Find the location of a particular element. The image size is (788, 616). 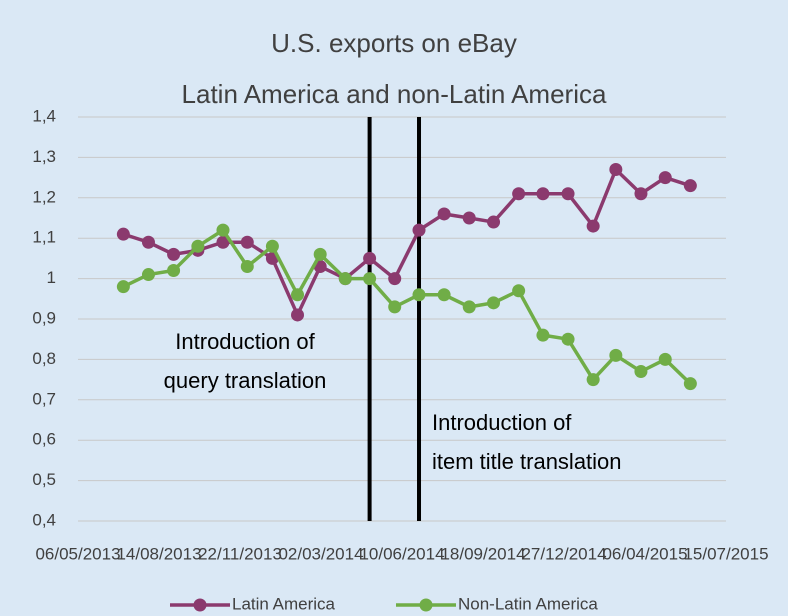

y-tick-label: 0,7 is located at coordinates (44, 398).